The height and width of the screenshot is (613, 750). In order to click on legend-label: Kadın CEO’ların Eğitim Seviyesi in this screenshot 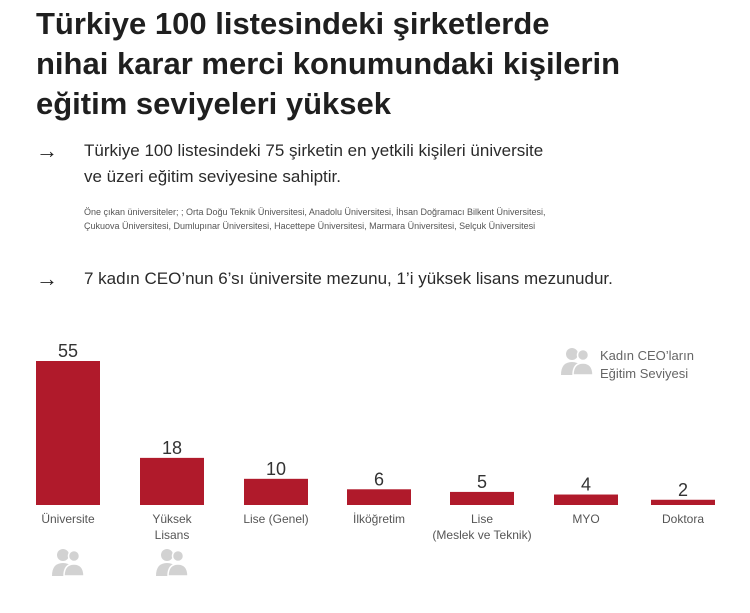, I will do `click(670, 365)`.